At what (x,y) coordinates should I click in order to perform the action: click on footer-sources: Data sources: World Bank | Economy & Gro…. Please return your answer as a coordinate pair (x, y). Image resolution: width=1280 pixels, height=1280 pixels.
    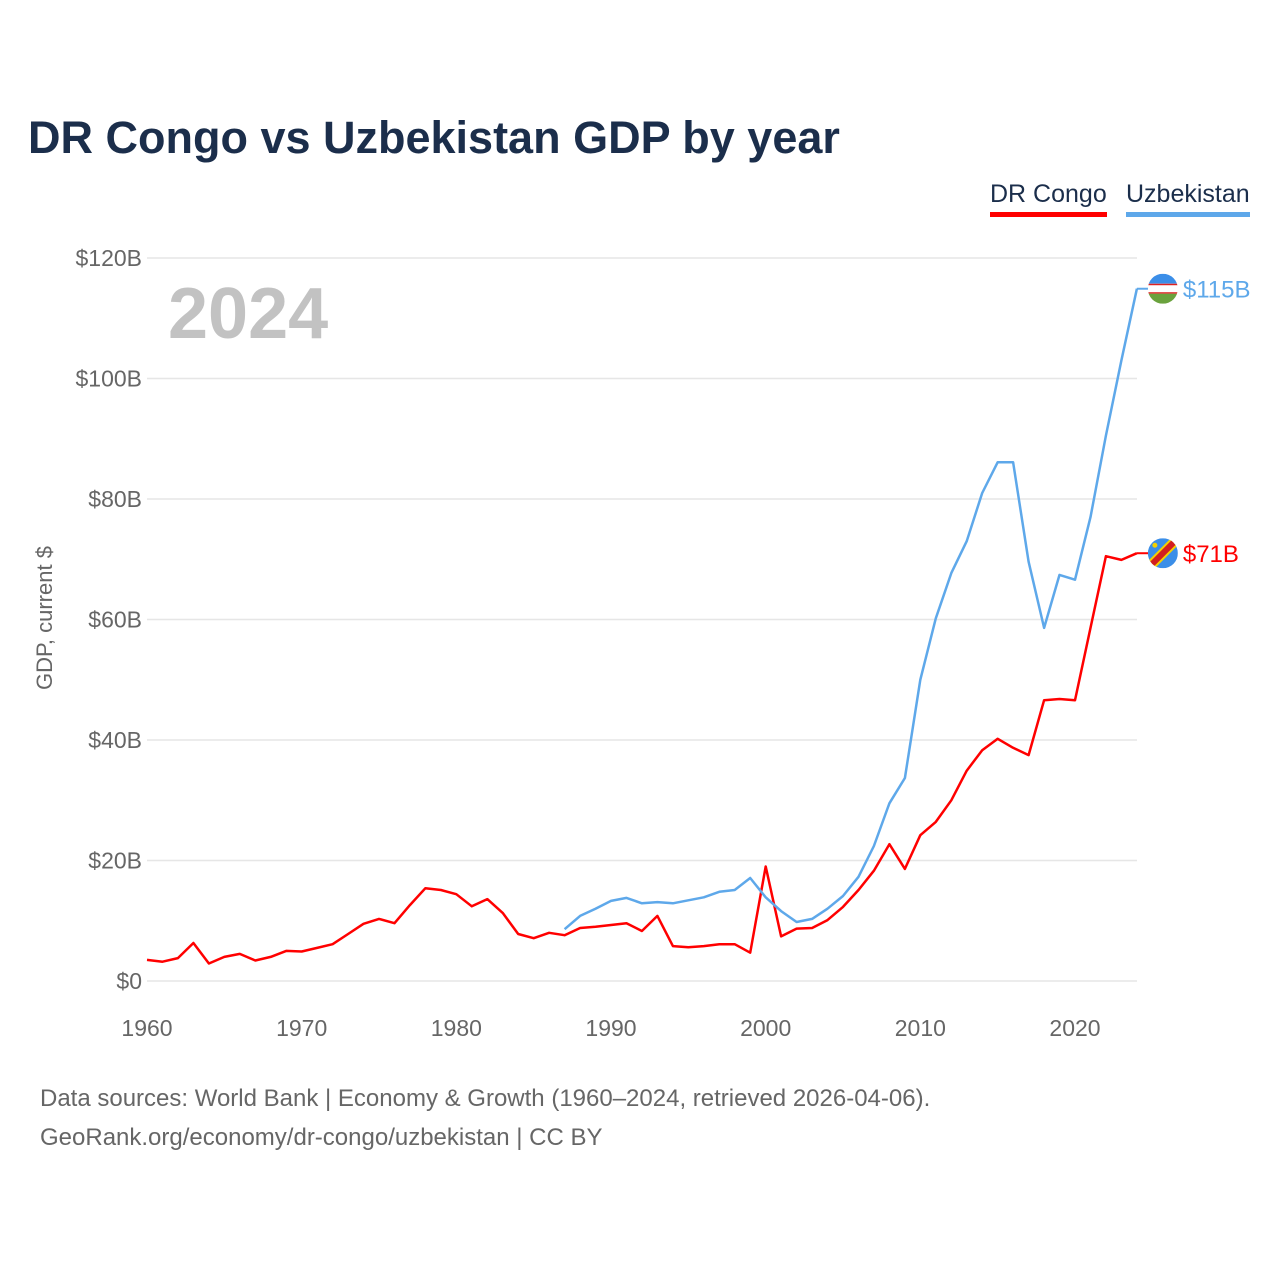
    Looking at the image, I should click on (485, 1098).